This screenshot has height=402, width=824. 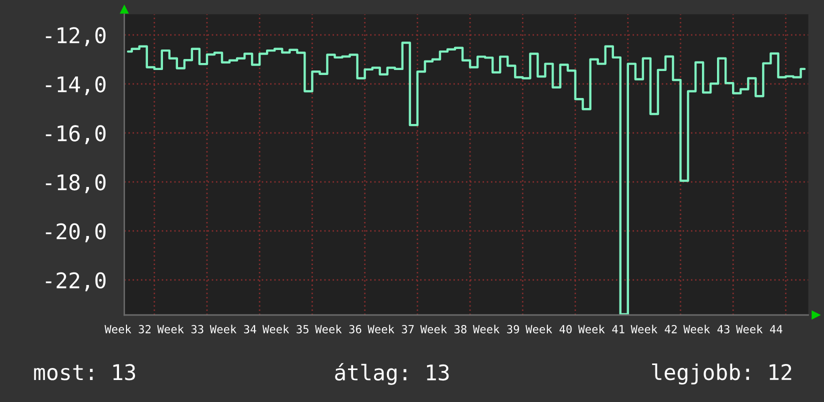 I want to click on y-tick-label: -18,0, so click(x=76, y=184).